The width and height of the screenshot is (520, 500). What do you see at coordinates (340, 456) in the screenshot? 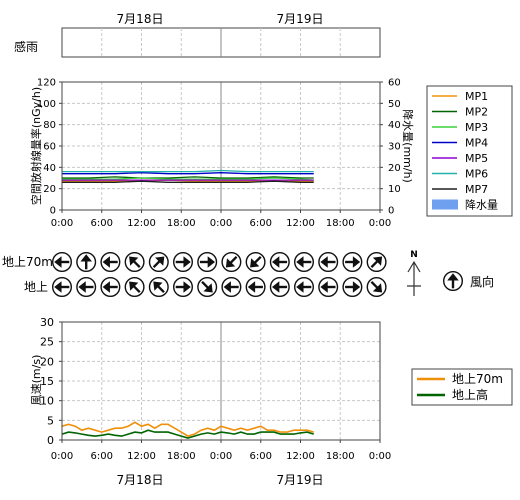
I see `ws-x-tick-label: 18:00` at bounding box center [340, 456].